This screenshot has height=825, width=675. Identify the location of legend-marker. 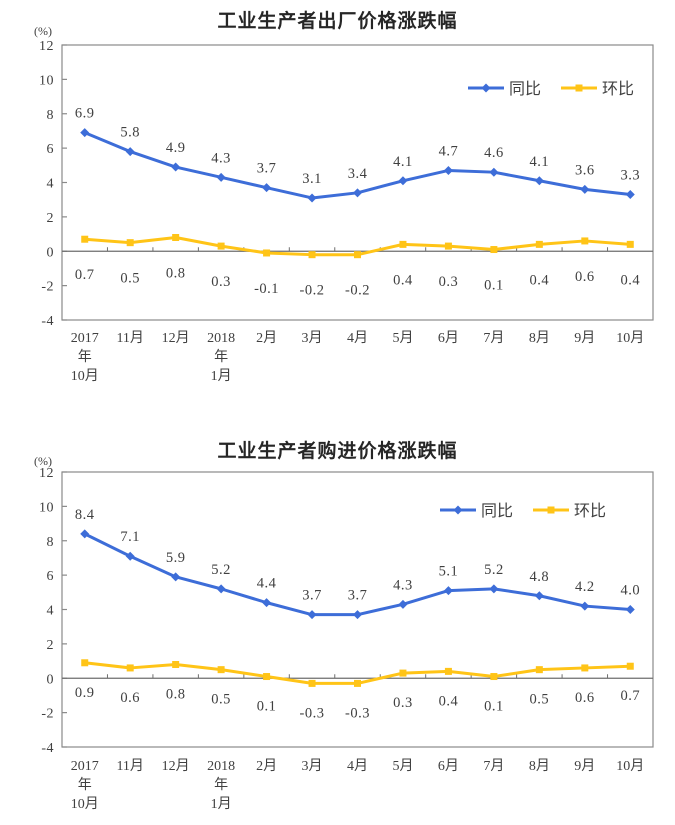
(551, 510).